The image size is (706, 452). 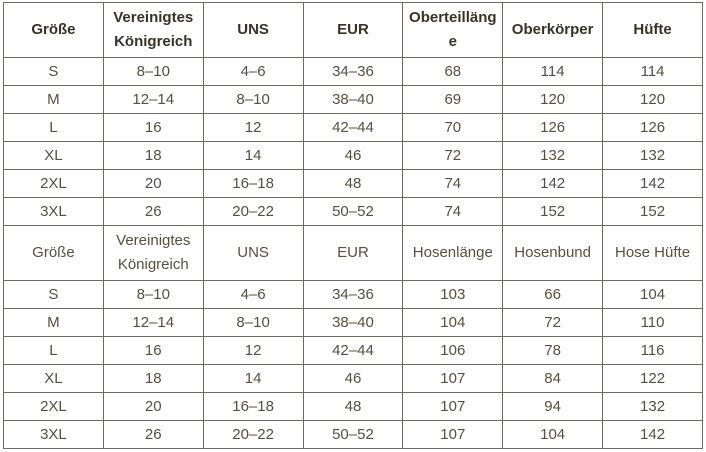 I want to click on table-cell: M, so click(x=53, y=322).